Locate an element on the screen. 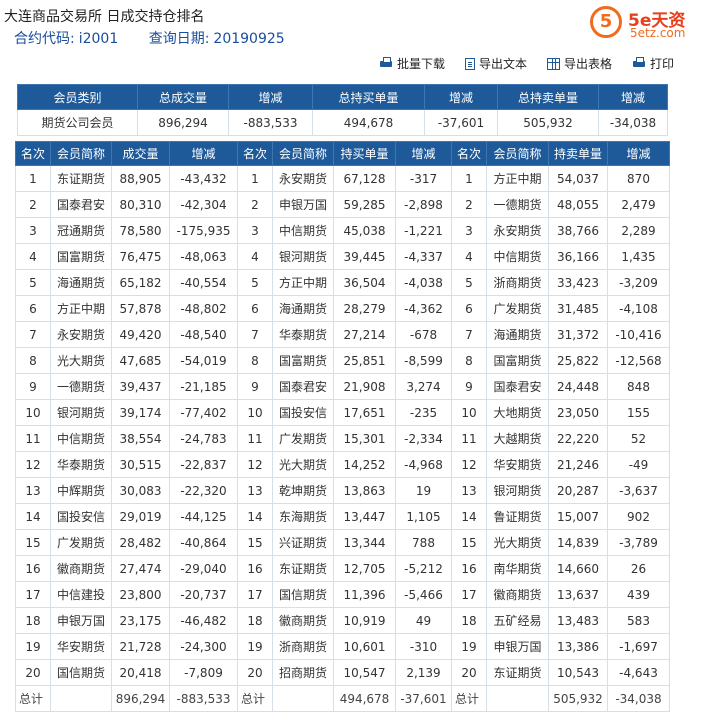  table-cell: 国泰君安 is located at coordinates (517, 386).